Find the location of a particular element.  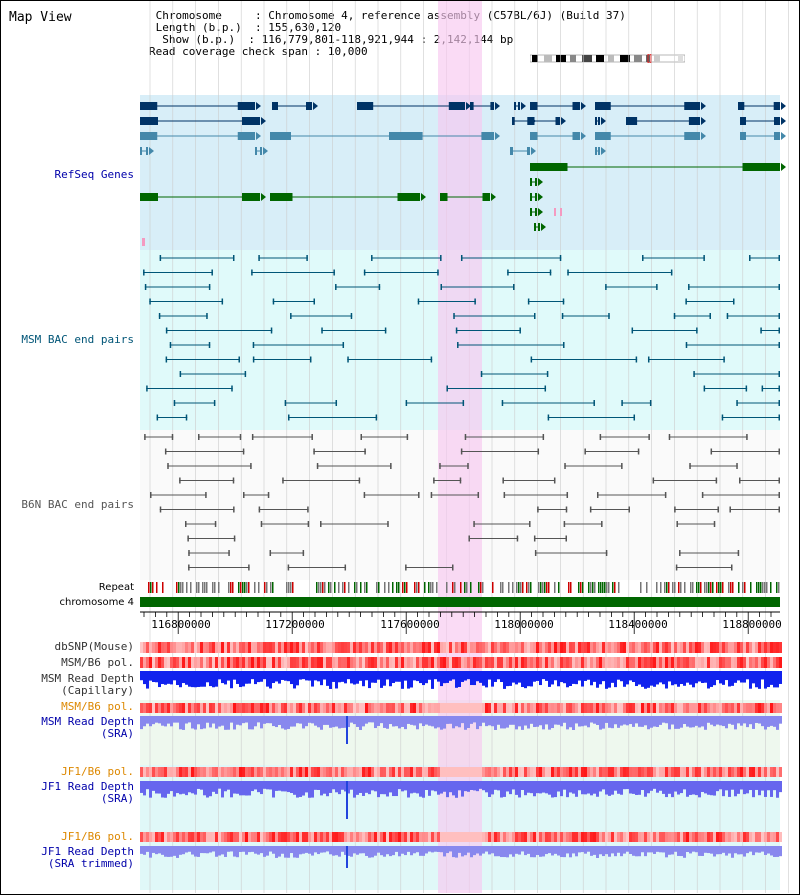

track-label-dbsnp: dbSNP(Mouse) is located at coordinates (94, 646).